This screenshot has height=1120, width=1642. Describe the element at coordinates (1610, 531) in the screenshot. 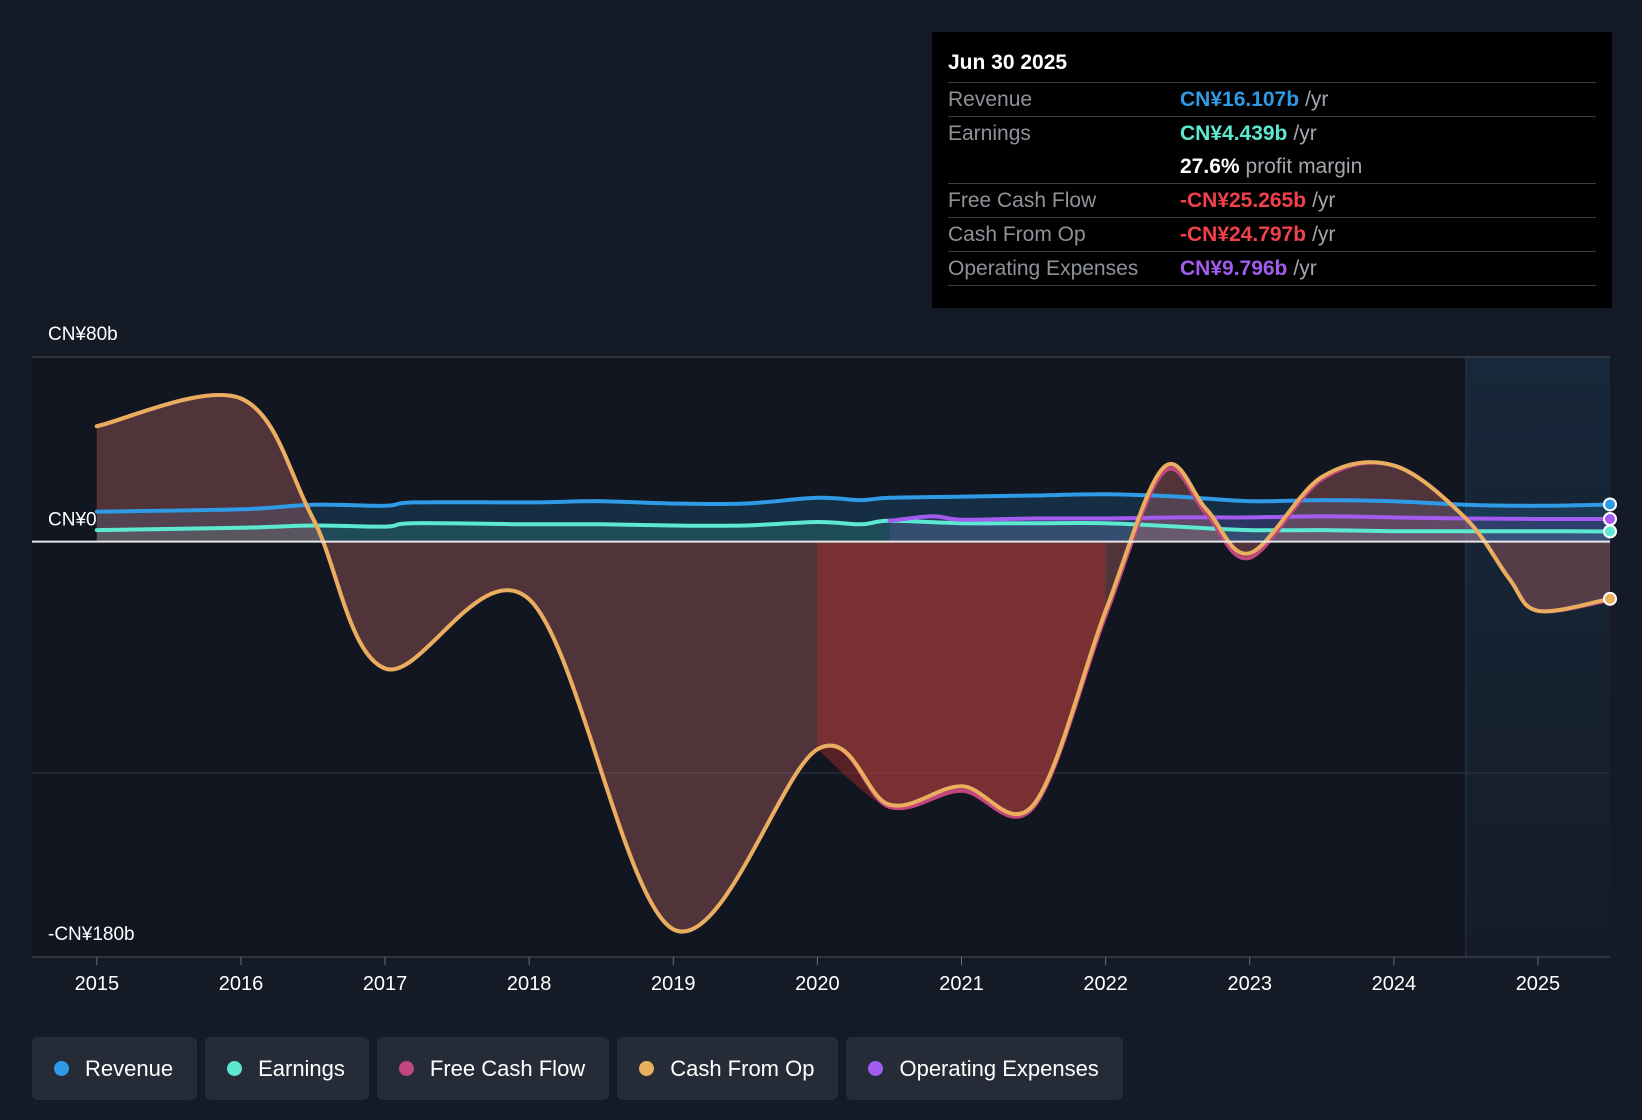

I see `endpoint-earnings` at that location.